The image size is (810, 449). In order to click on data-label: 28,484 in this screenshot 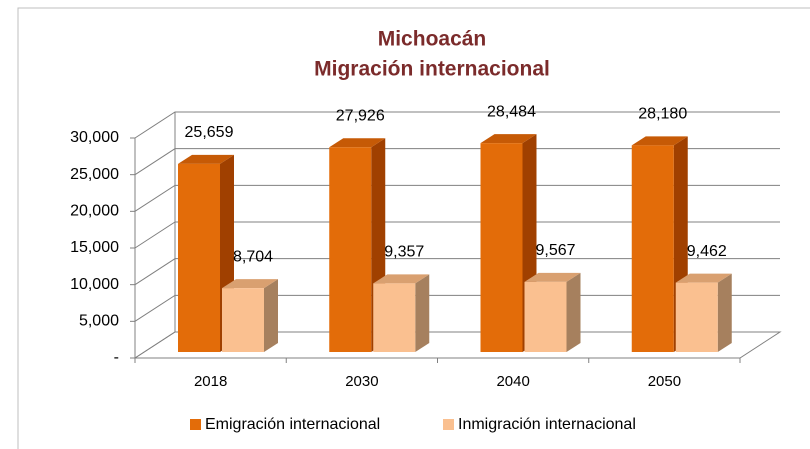, I will do `click(511, 111)`.